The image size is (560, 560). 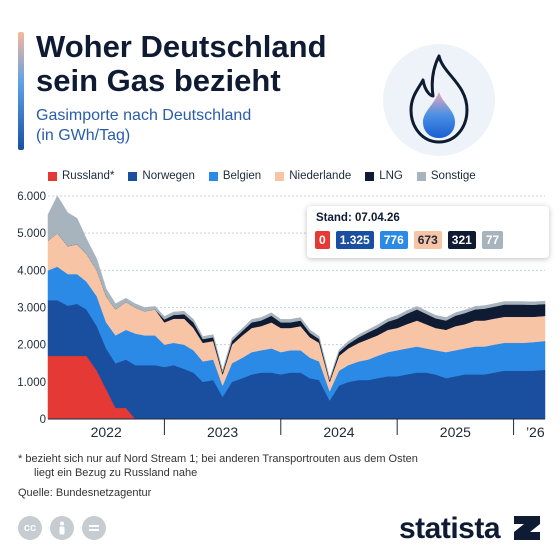 I want to click on y-tick-label: 0, so click(x=43, y=420).